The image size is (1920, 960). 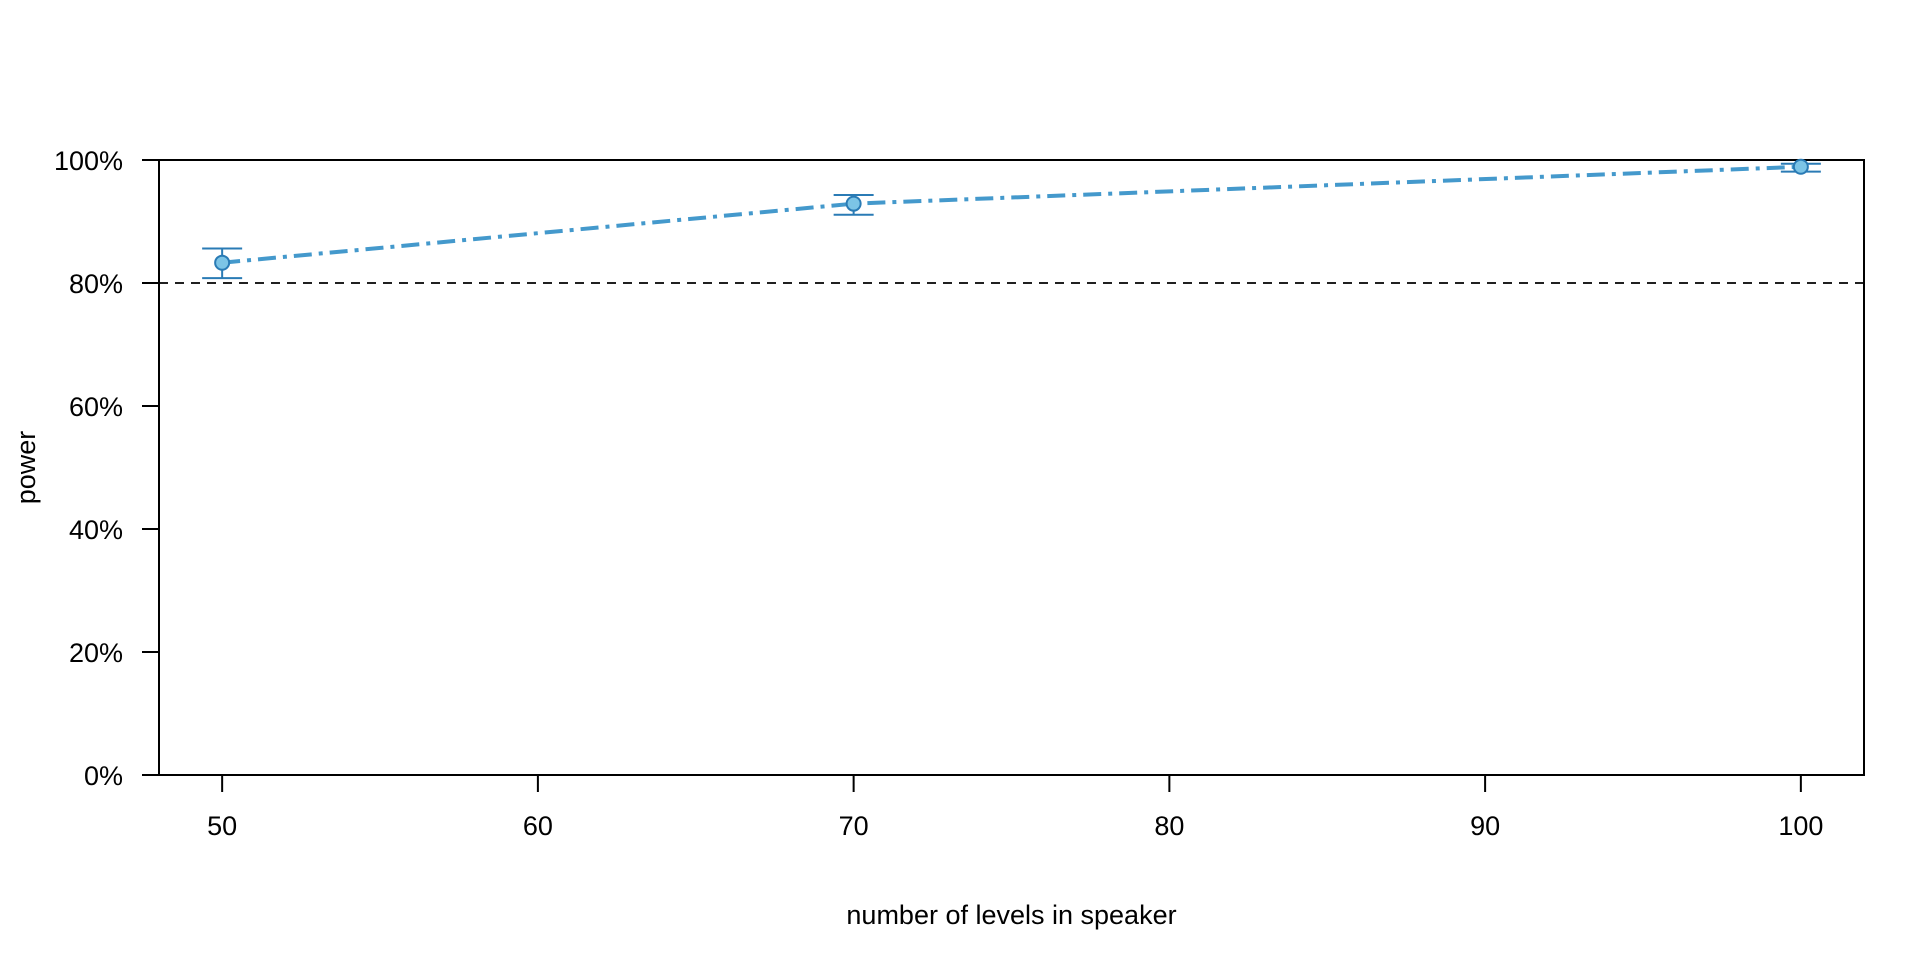 I want to click on y-tick-label: 80%, so click(x=96, y=284).